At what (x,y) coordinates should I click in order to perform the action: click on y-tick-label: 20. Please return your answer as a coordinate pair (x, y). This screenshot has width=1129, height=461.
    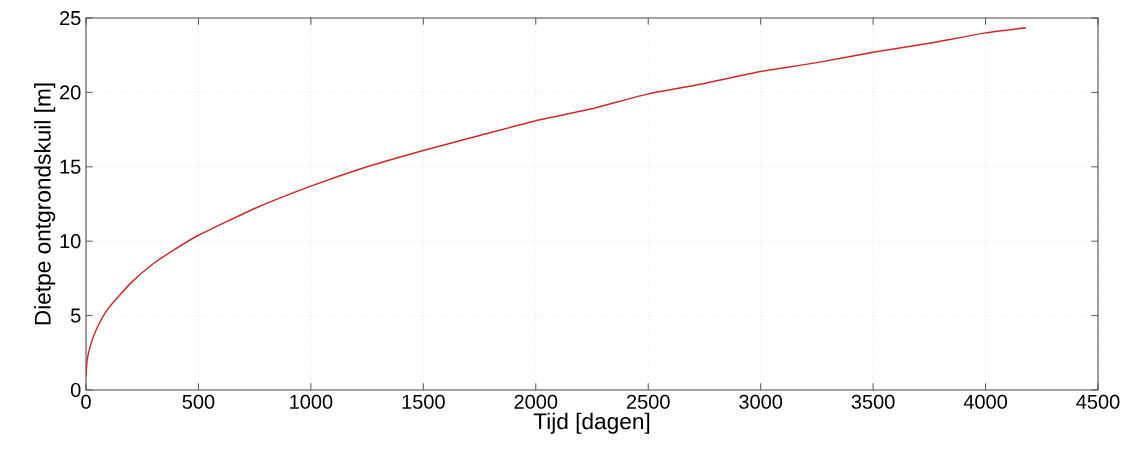
    Looking at the image, I should click on (70, 92).